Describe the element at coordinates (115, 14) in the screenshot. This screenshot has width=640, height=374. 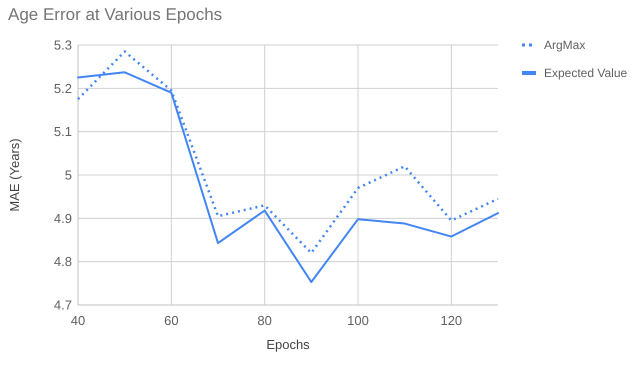
I see `chart-title: Age Error at Various Epochs` at that location.